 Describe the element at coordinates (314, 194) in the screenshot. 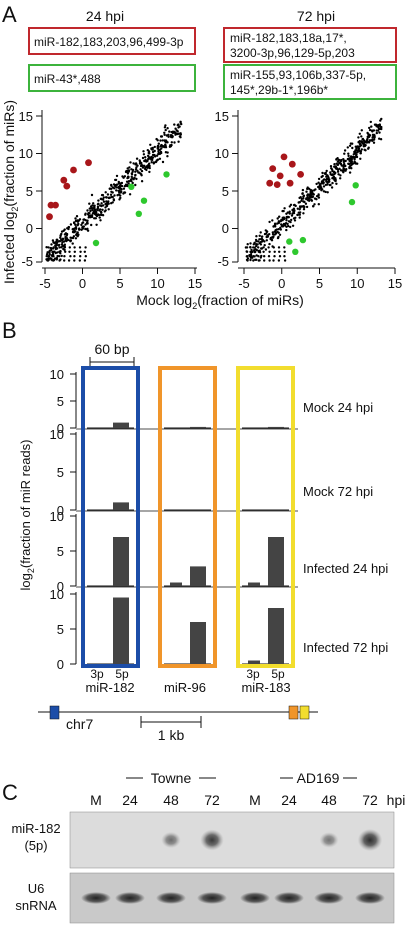

I see `right-ticks` at that location.